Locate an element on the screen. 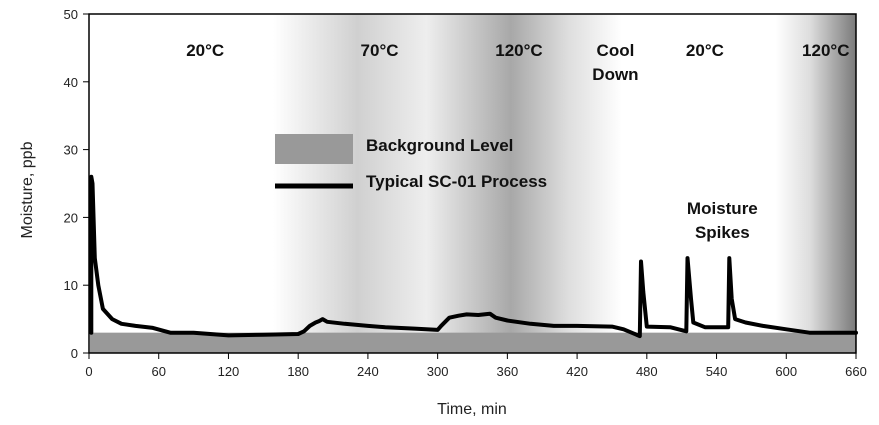 The width and height of the screenshot is (879, 425). region-label-line2: Down is located at coordinates (615, 74).